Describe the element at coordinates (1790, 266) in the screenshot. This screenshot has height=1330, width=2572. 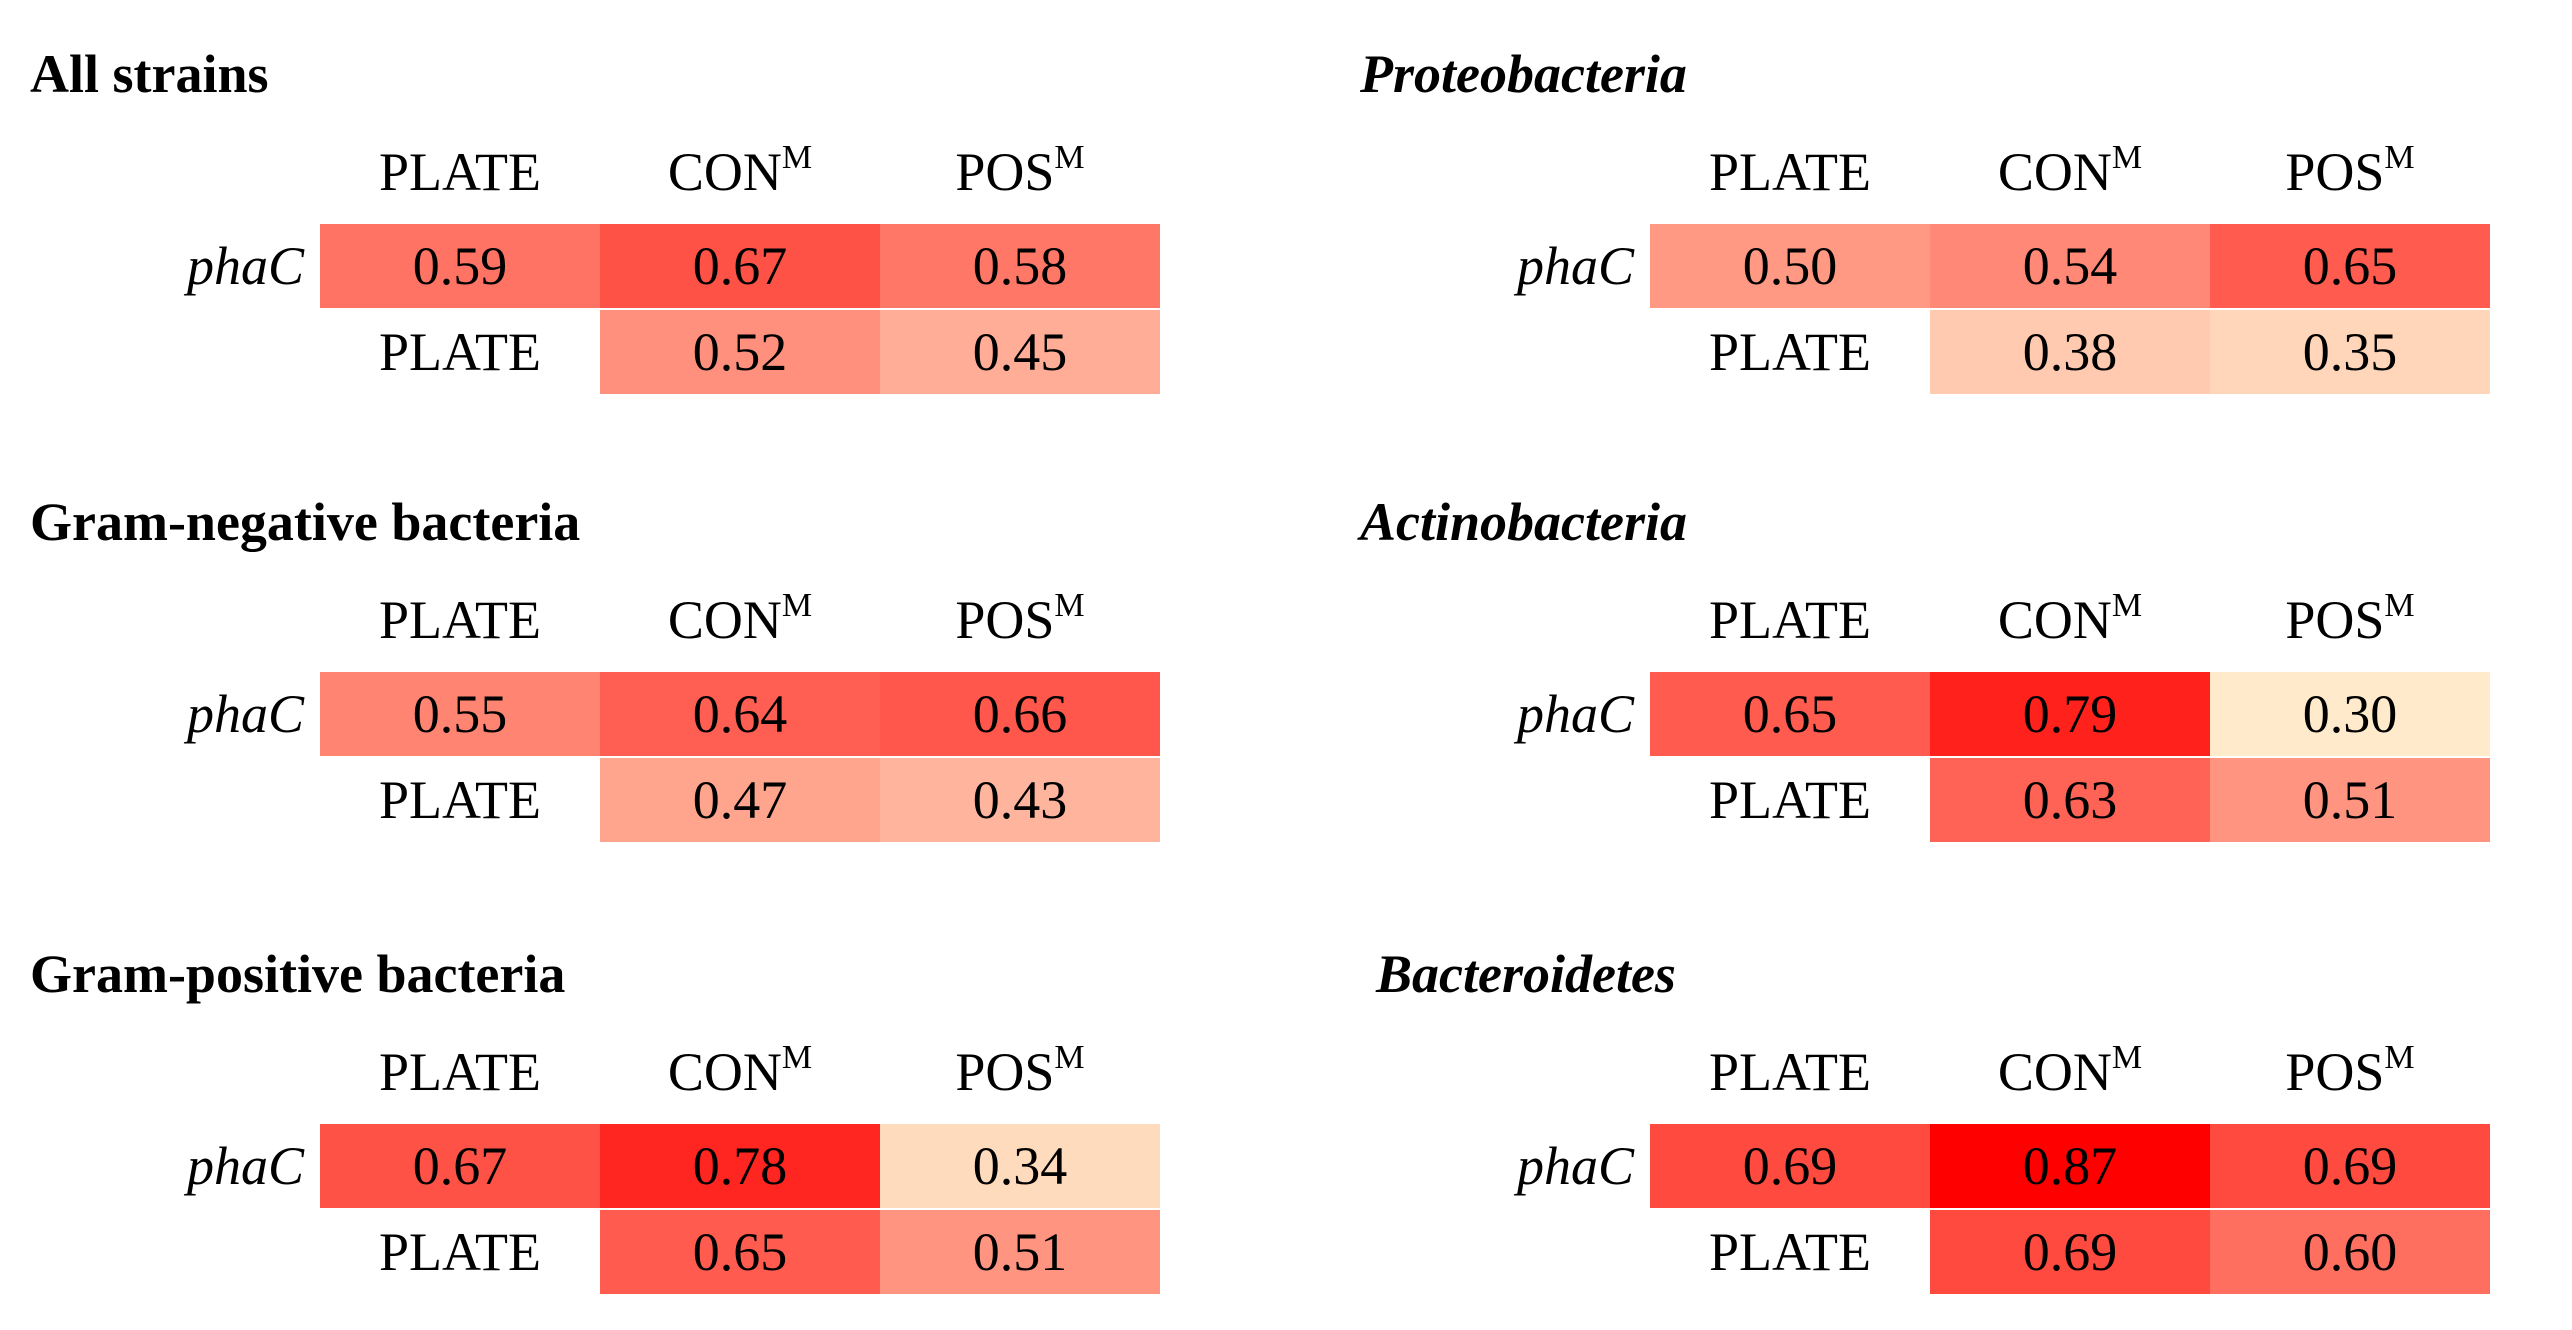
I see `heatmap-cell: 0.50` at that location.